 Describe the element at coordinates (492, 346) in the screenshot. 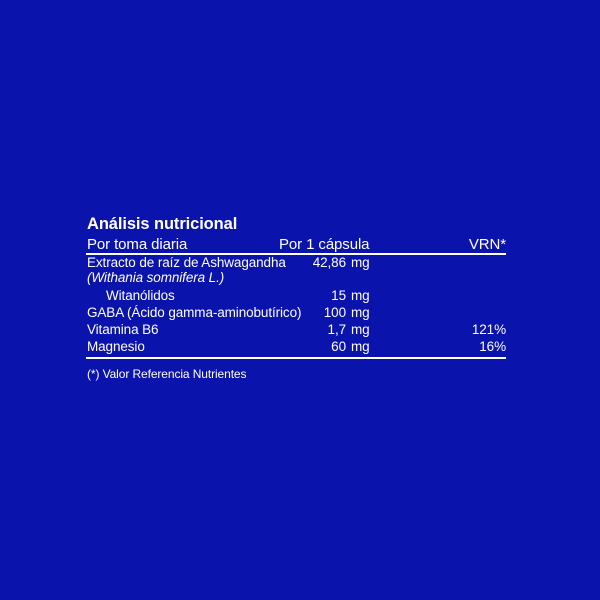

I see `nutrient-vrn-percent: 16%` at that location.